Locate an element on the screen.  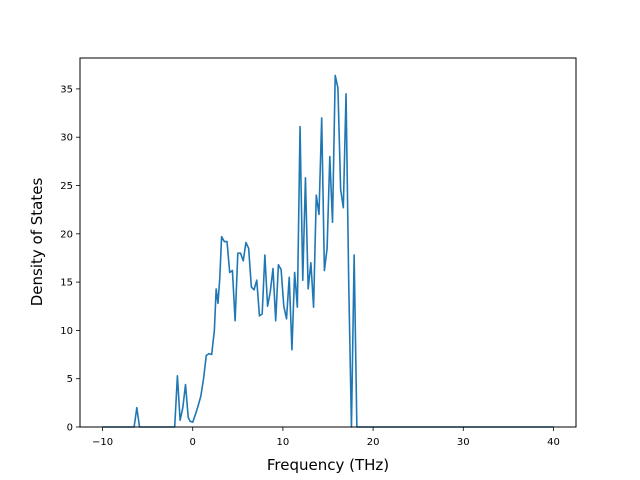
x-tick-label: 30 is located at coordinates (463, 442).